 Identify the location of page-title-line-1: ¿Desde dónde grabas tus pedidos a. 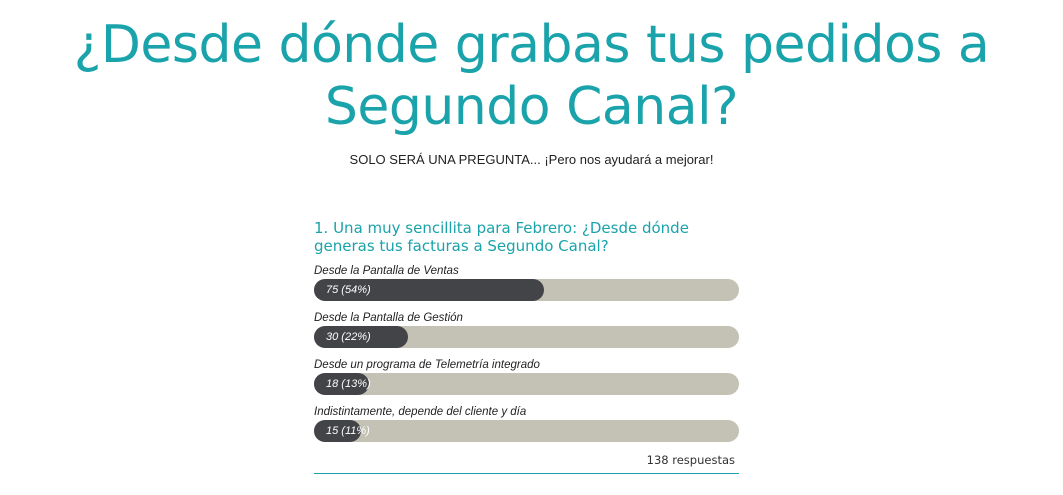
(531, 45).